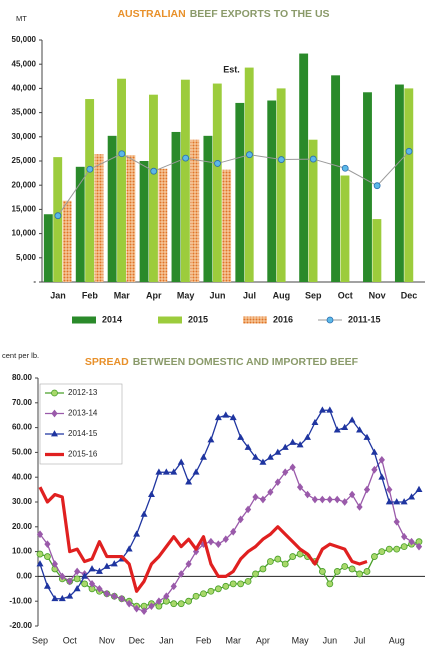  What do you see at coordinates (330, 320) in the screenshot?
I see `legend-marker` at bounding box center [330, 320].